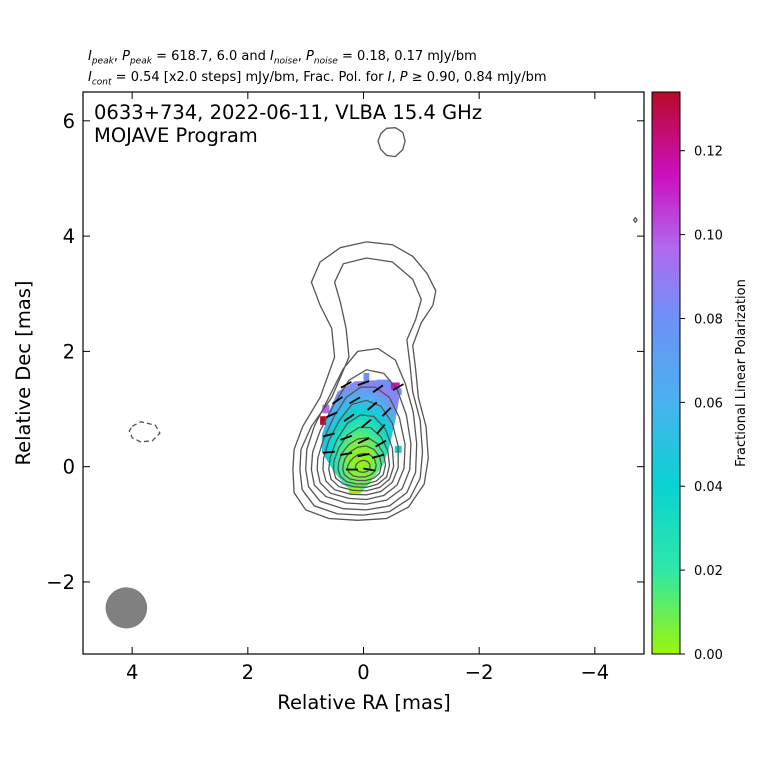  Describe the element at coordinates (479, 672) in the screenshot. I see `x-tick-label: −2` at that location.